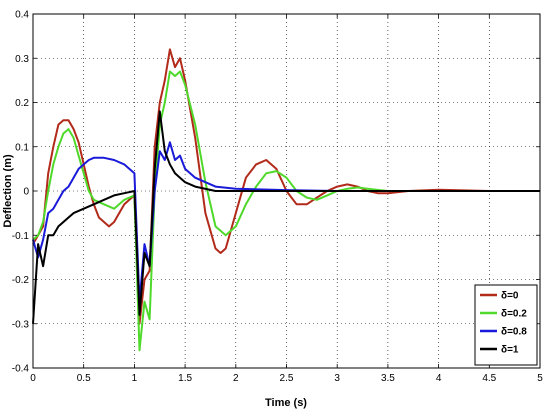  I want to click on y-tick-label: -0.1, so click(21, 236).